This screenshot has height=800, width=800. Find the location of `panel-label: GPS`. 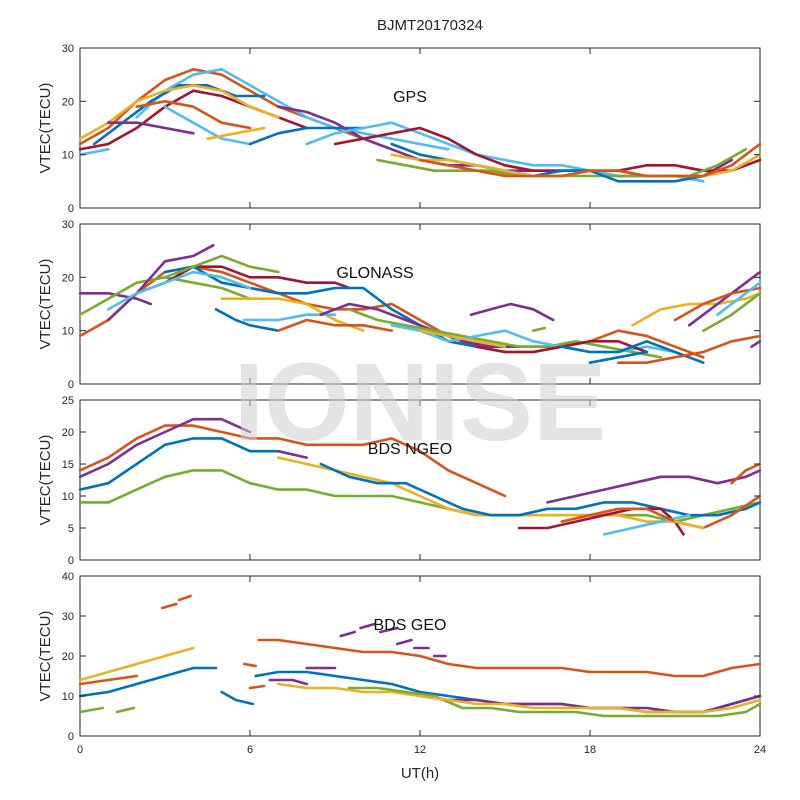

panel-label: GPS is located at coordinates (410, 97).